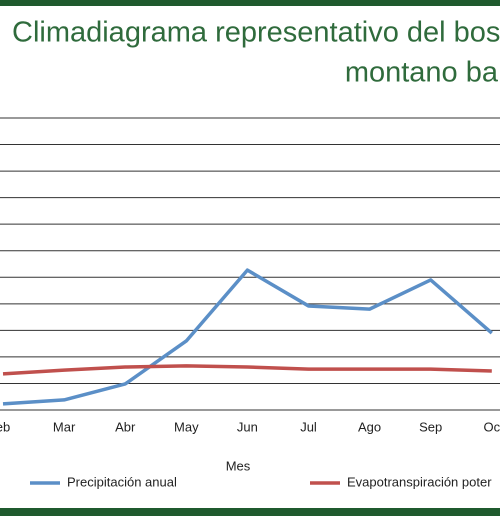 Image resolution: width=500 pixels, height=516 pixels. I want to click on legend-label: Evapotranspiración poter, so click(419, 481).